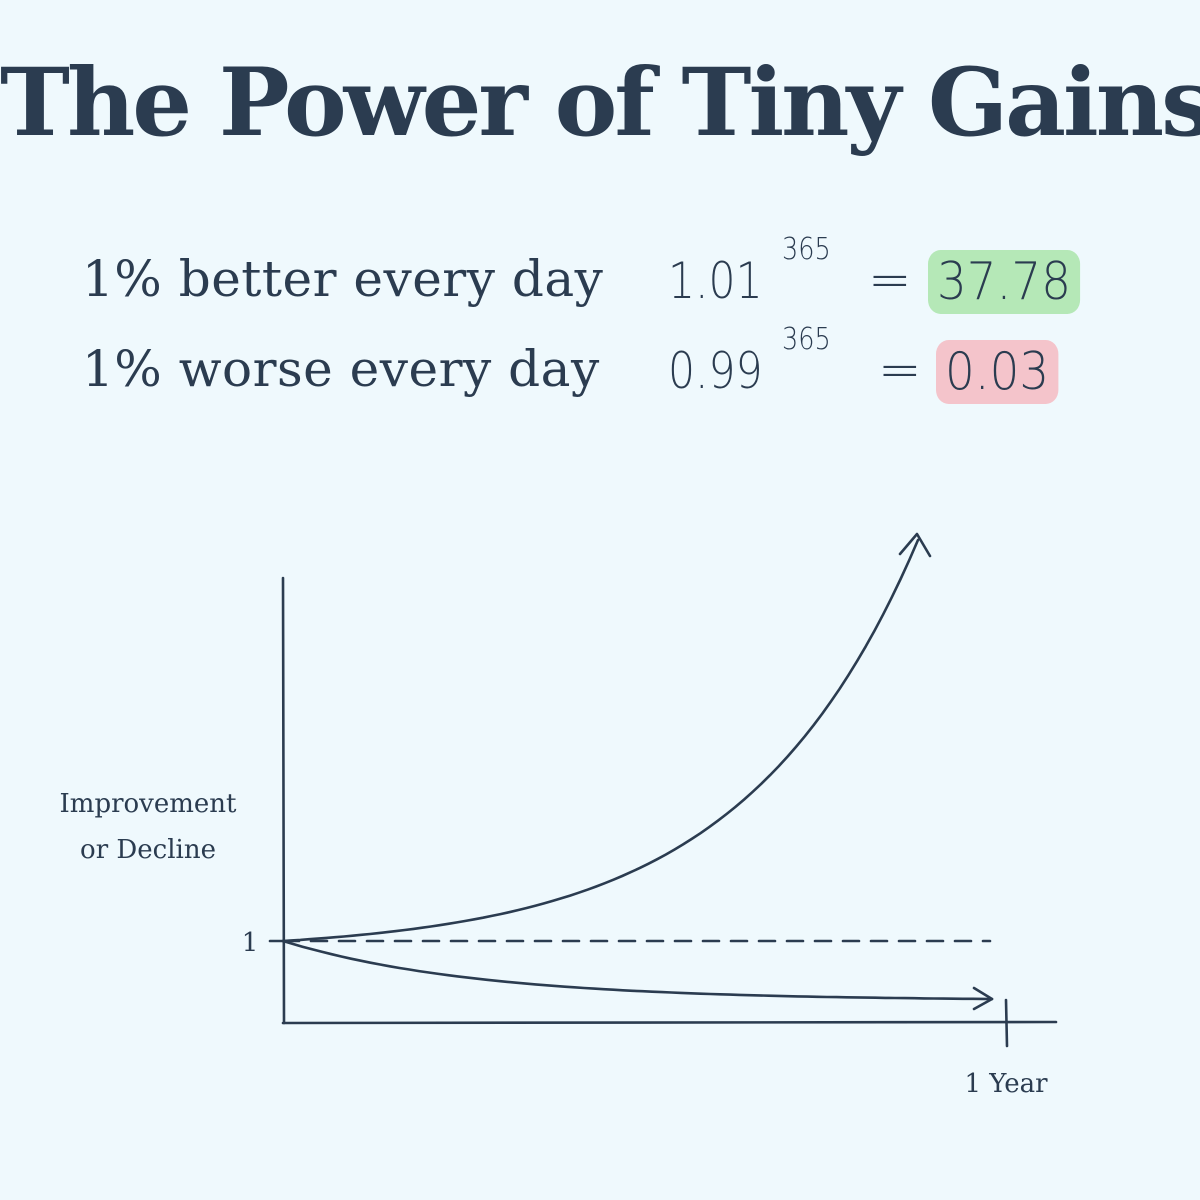  What do you see at coordinates (341, 369) in the screenshot?
I see `worse-label: 1% worse every day` at bounding box center [341, 369].